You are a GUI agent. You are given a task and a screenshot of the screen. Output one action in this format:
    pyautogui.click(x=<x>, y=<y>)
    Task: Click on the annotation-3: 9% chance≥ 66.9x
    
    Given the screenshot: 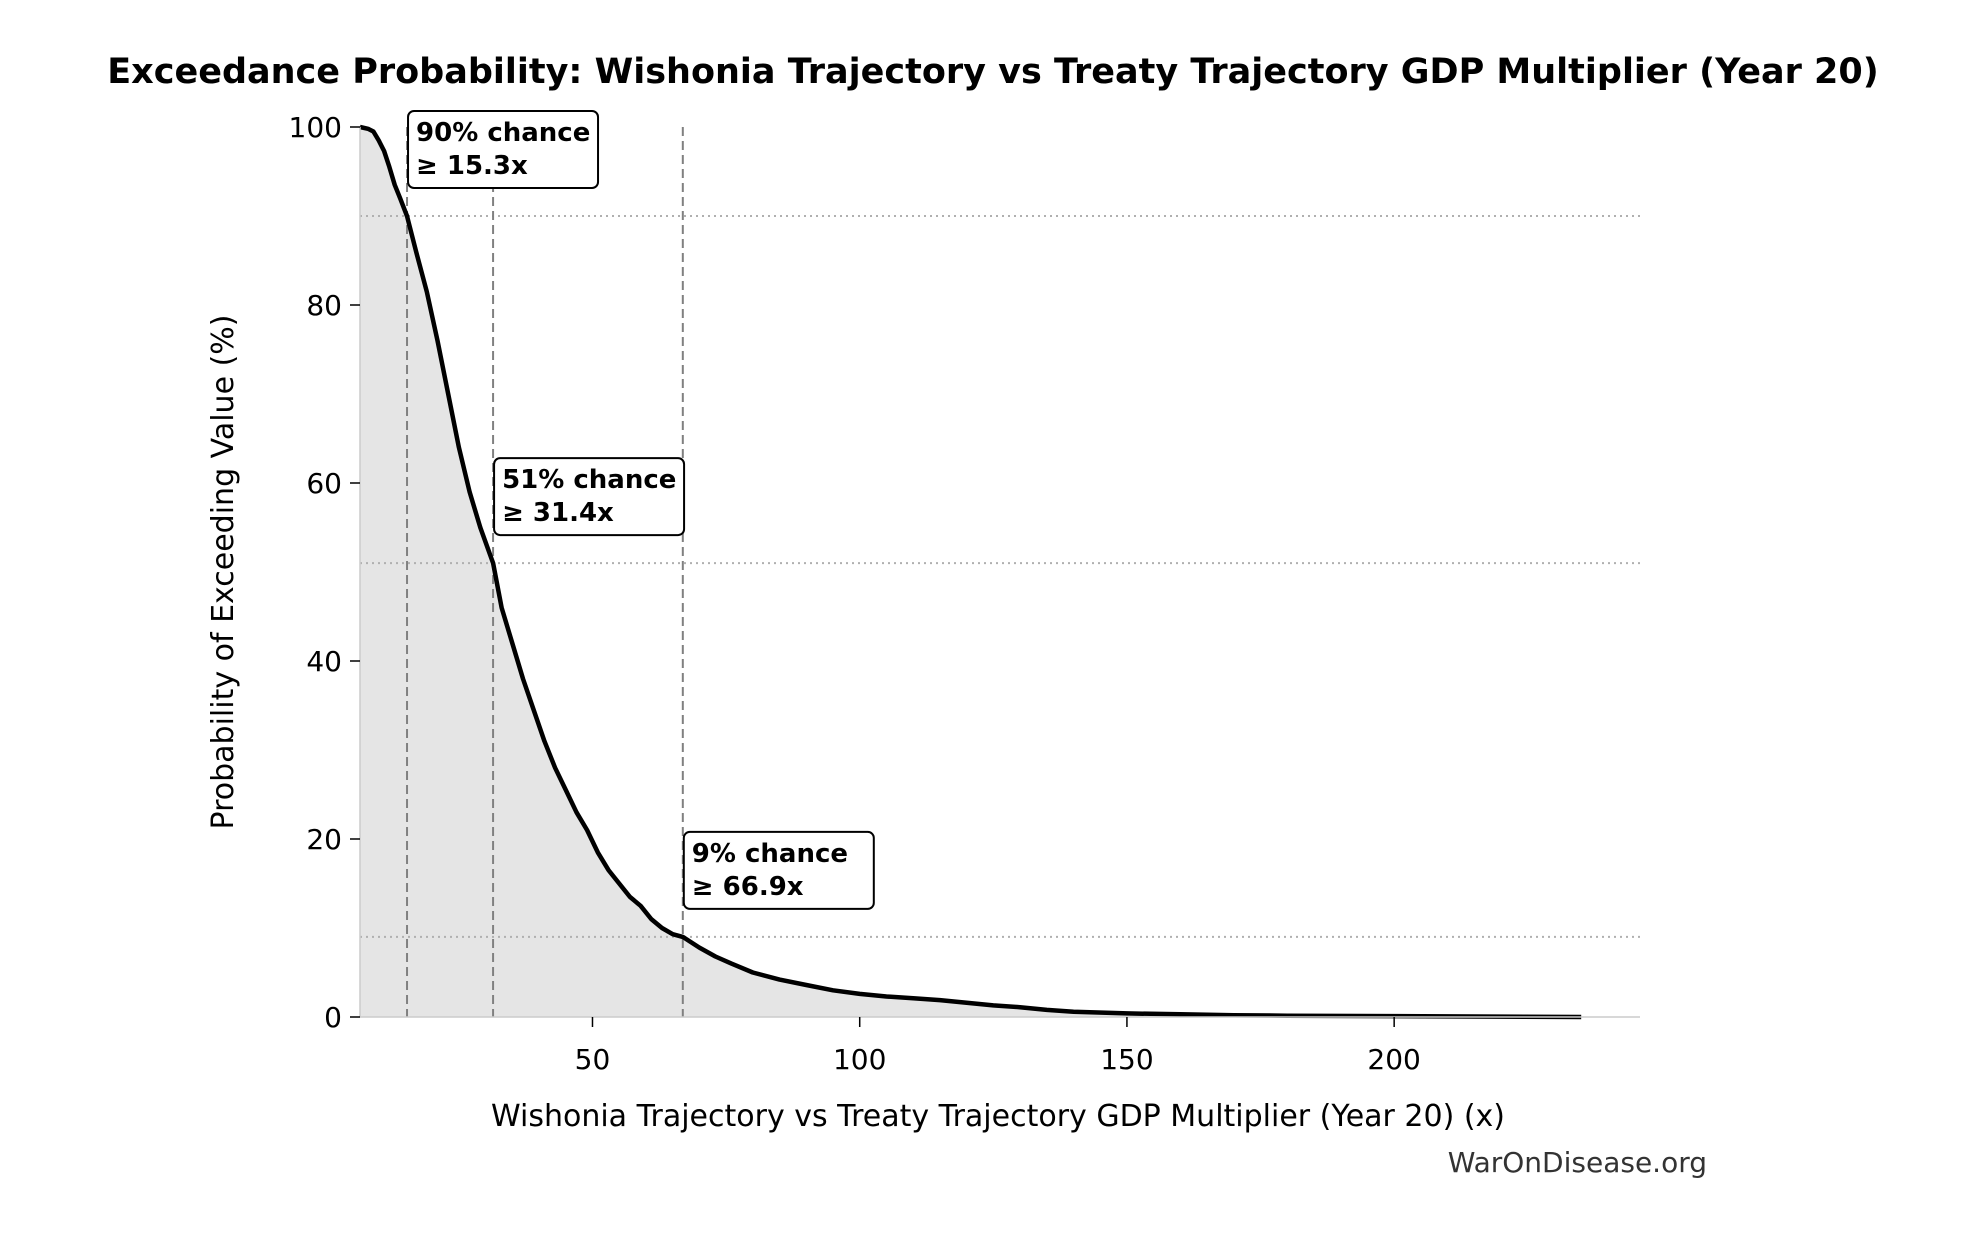 What is the action you would take?
    pyautogui.click(x=778, y=870)
    